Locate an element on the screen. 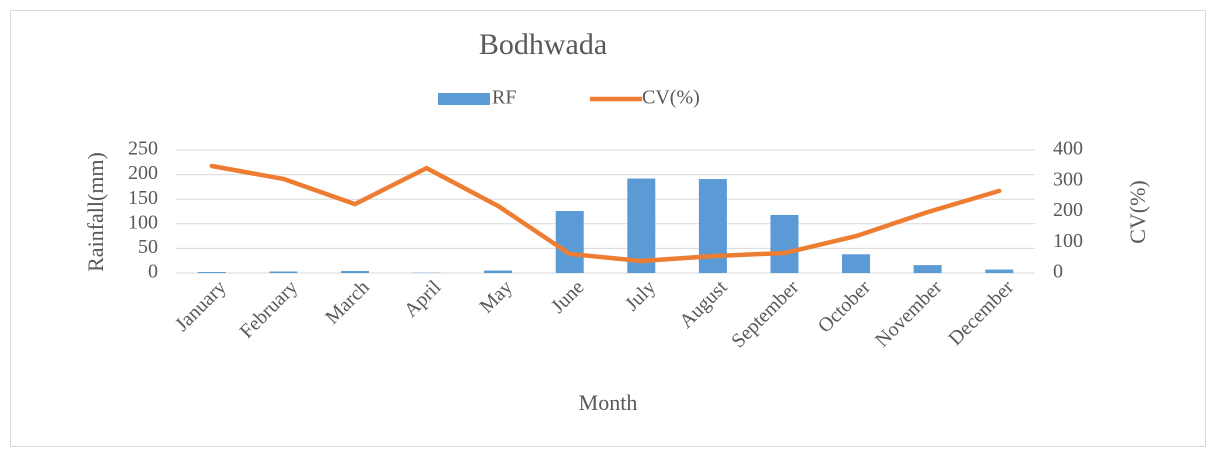 This screenshot has height=457, width=1216. y-axis-label: Rainfall(mm) is located at coordinates (95, 212).